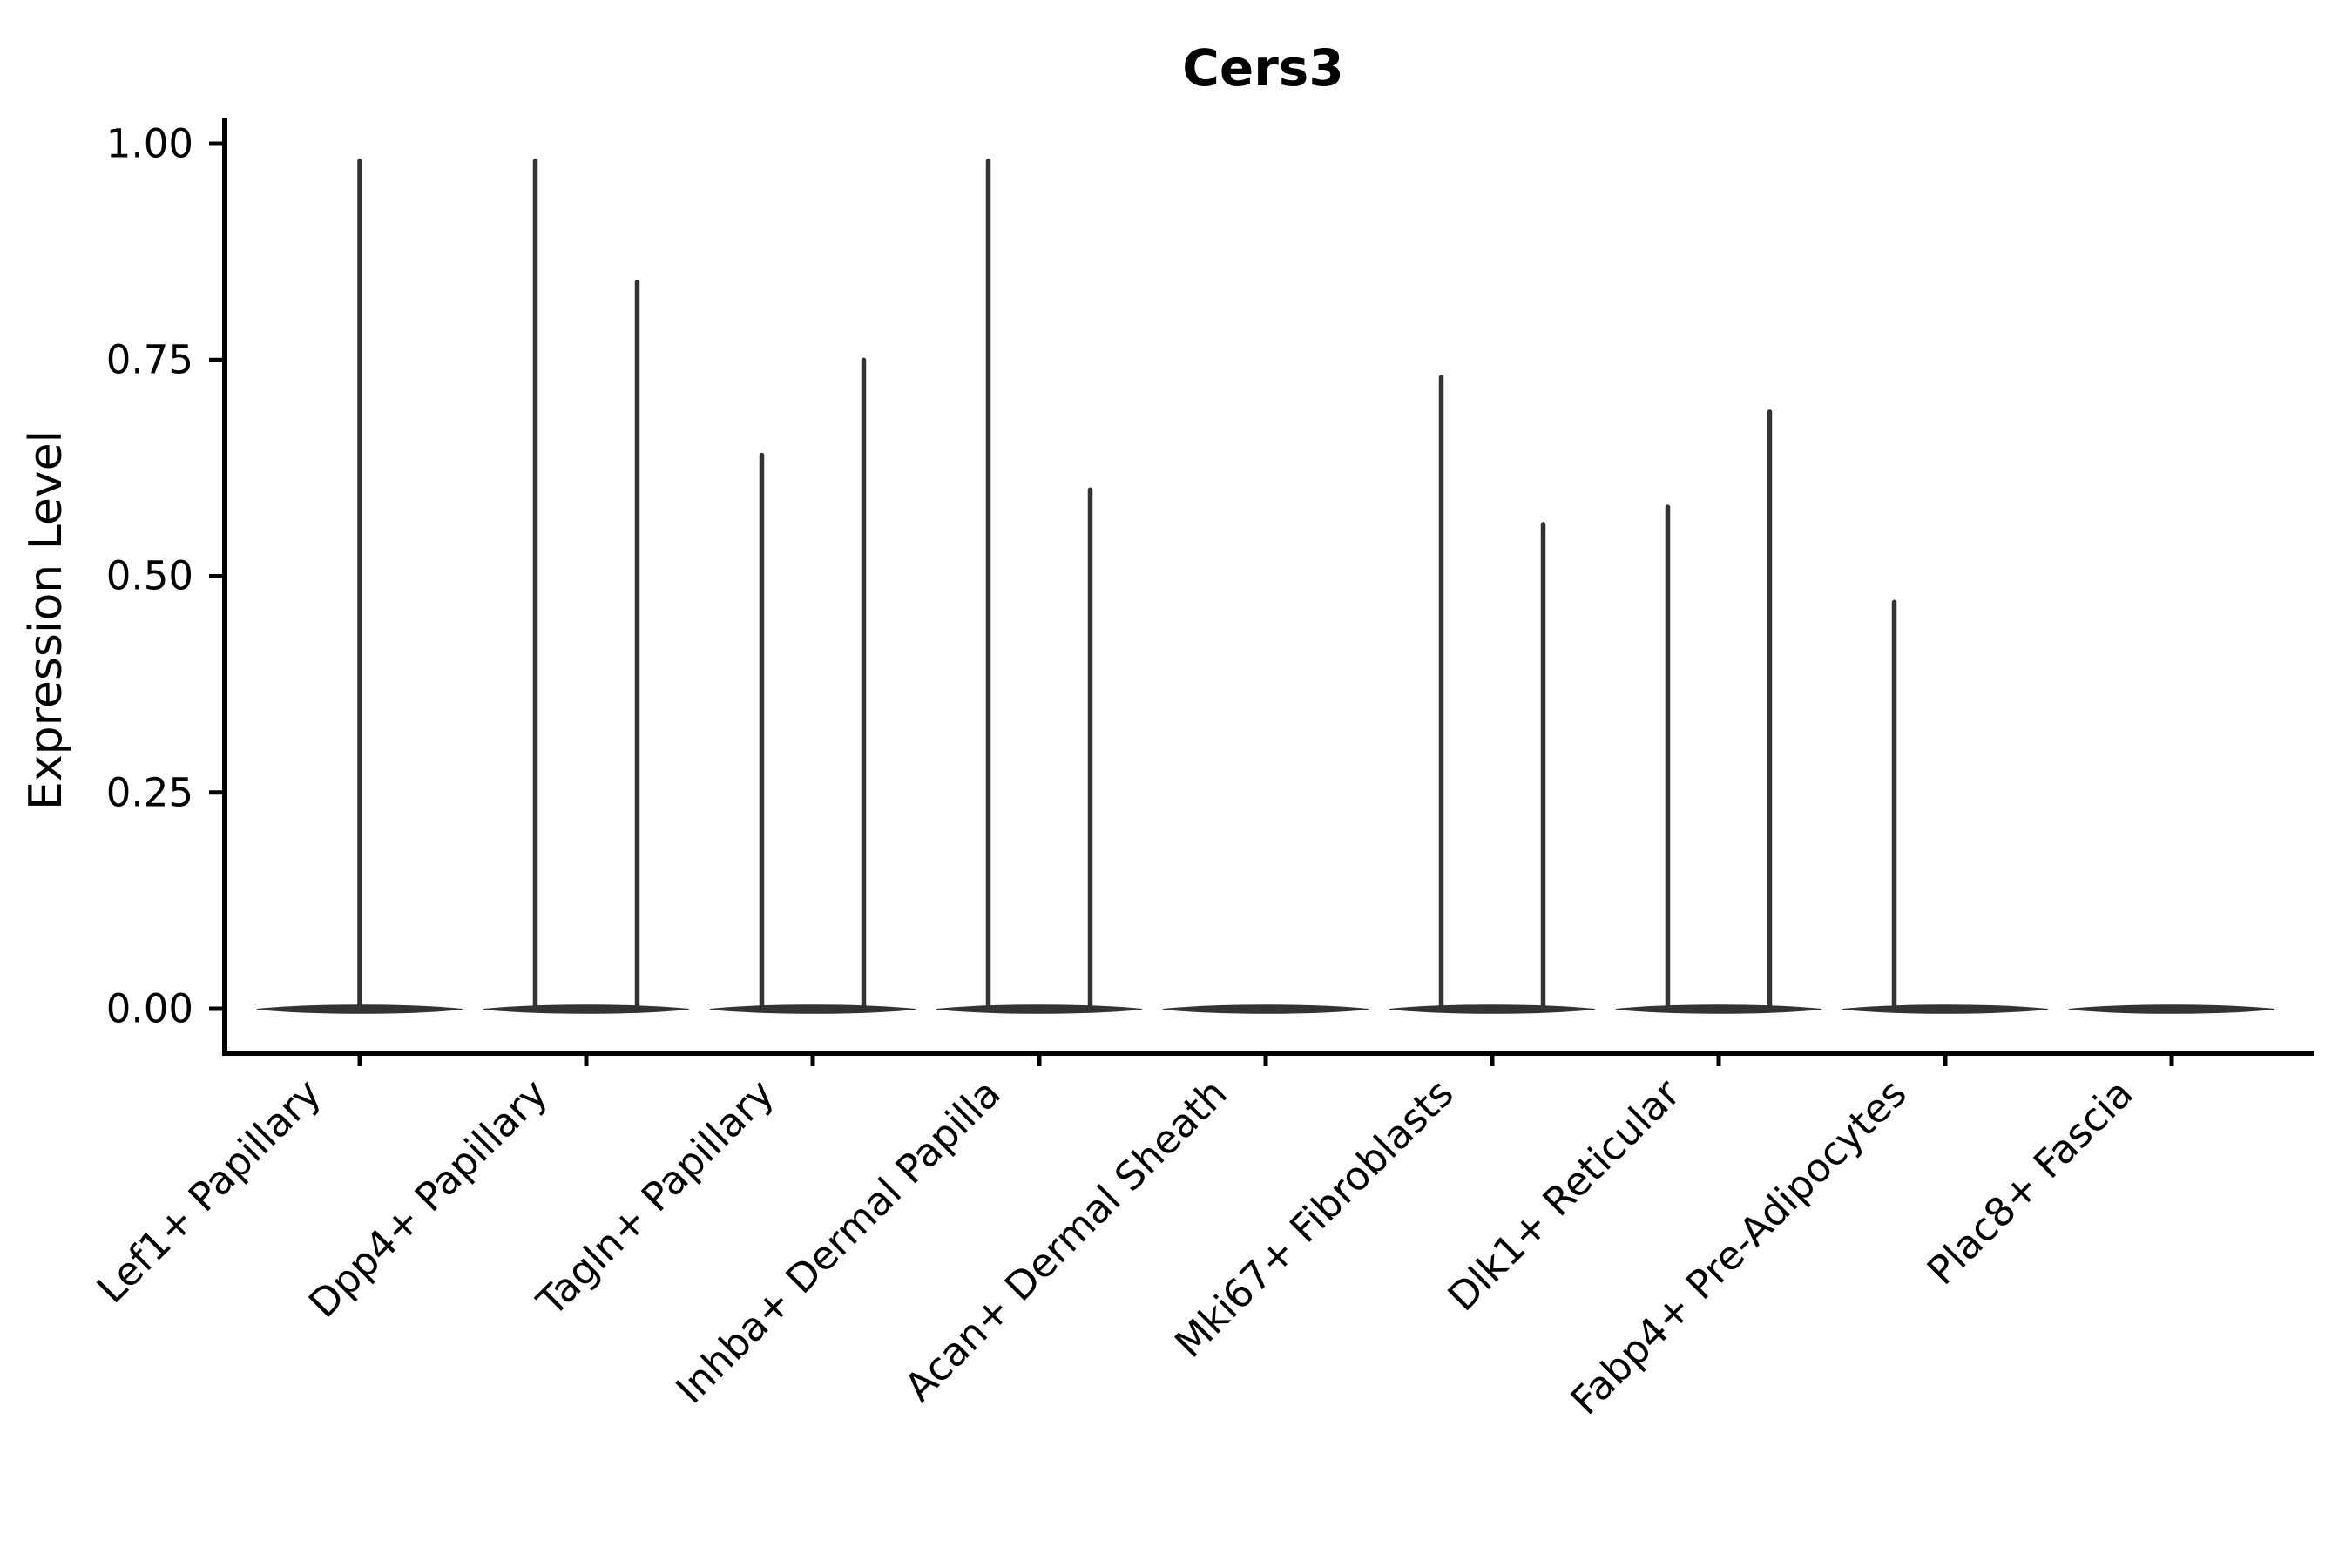  Describe the element at coordinates (150, 1009) in the screenshot. I see `y-tick-label: 0.00` at that location.